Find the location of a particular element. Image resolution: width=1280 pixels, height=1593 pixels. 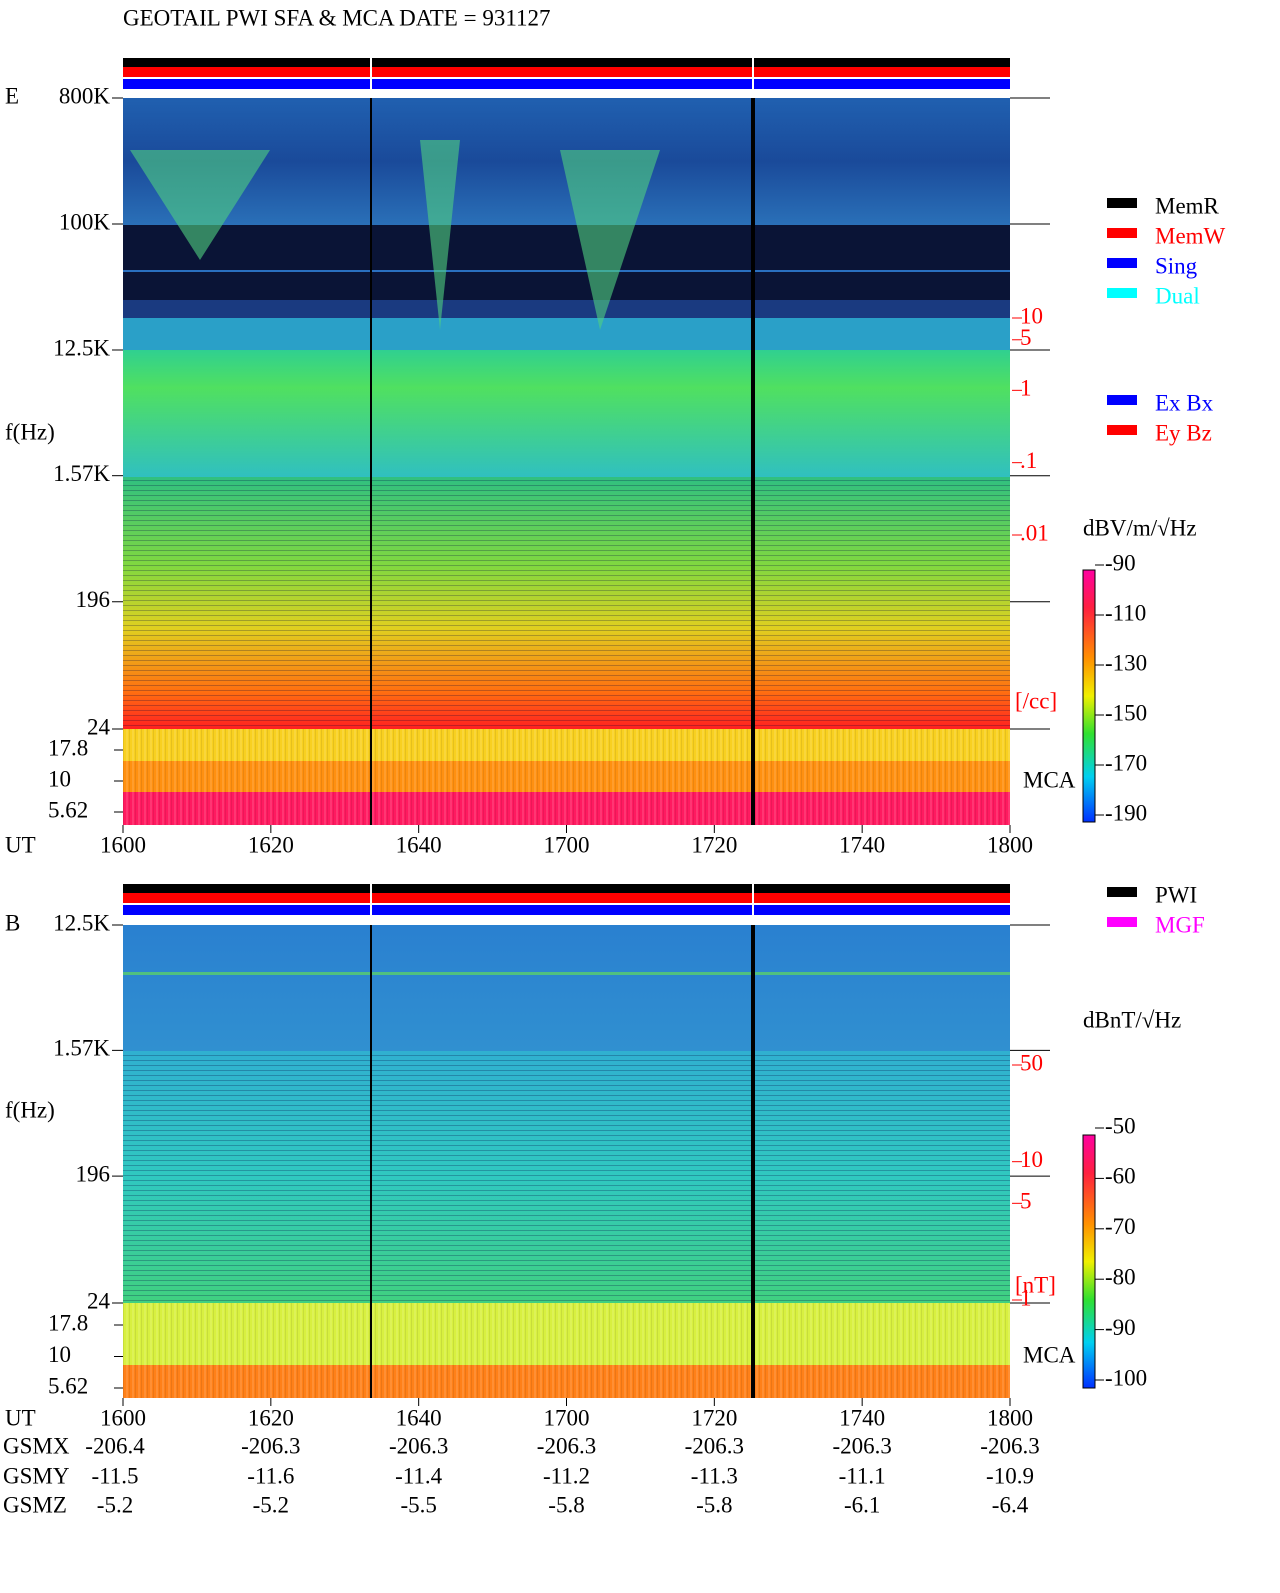

y-axis-label: f(Hz) is located at coordinates (30, 431).